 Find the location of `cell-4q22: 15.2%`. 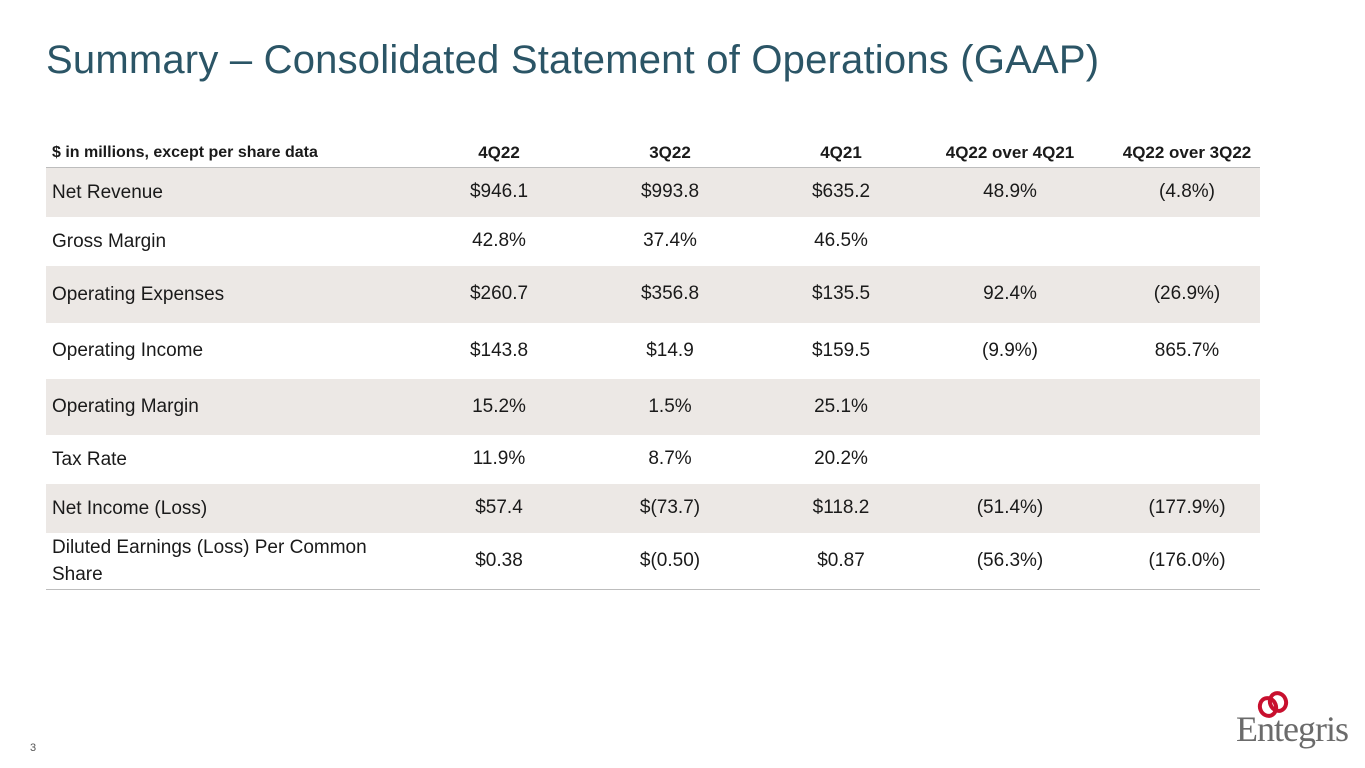

cell-4q22: 15.2% is located at coordinates (499, 406).